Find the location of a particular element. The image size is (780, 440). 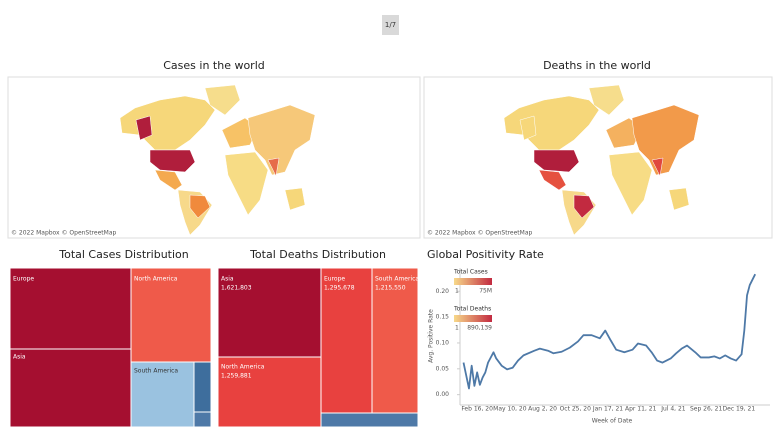

treemap-value: 1,621,803 is located at coordinates (236, 288).